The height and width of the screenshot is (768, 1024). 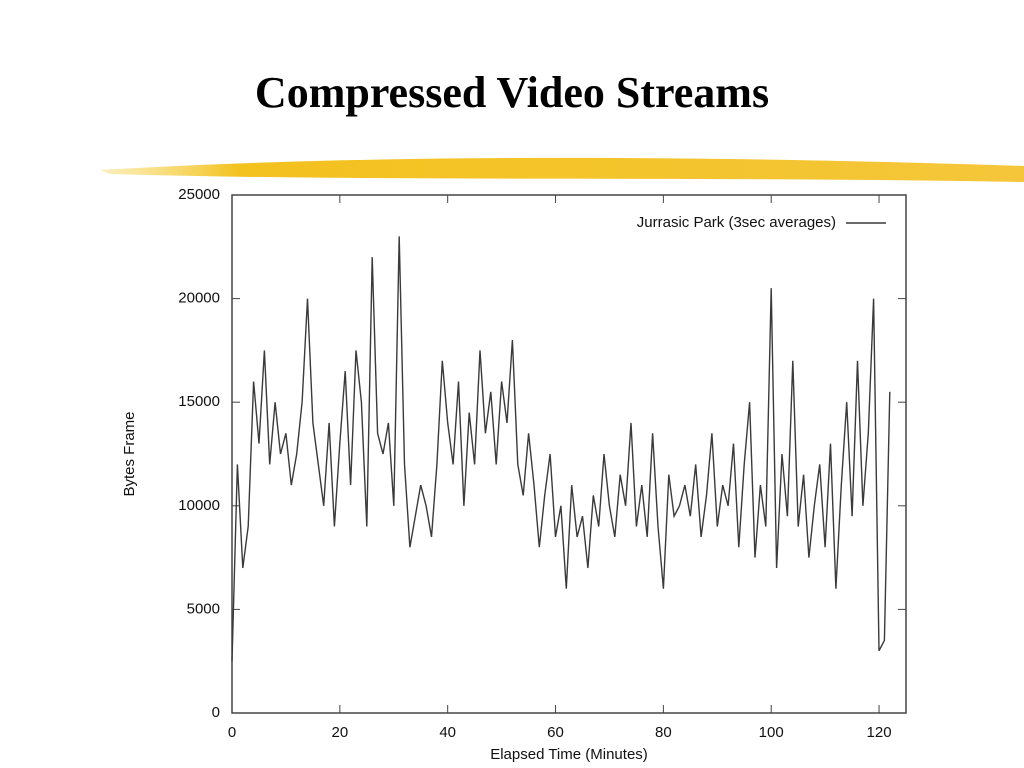 What do you see at coordinates (199, 505) in the screenshot?
I see `y-tick-label: 10000` at bounding box center [199, 505].